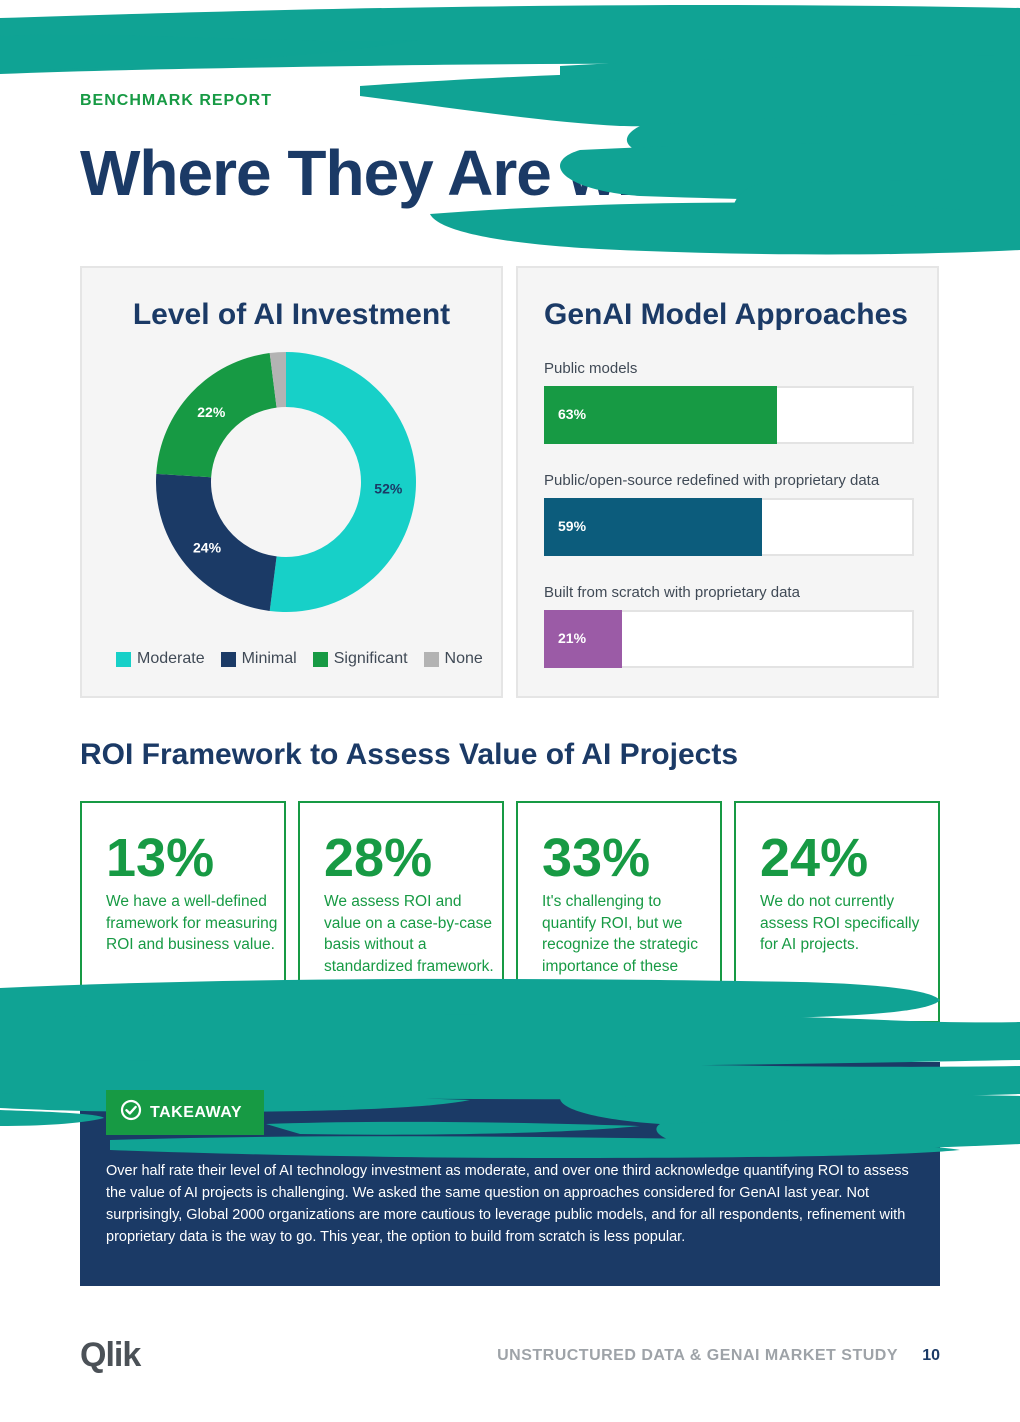 This screenshot has width=1020, height=1422. Describe the element at coordinates (660, 415) in the screenshot. I see `bar-fill-public: 63%` at that location.